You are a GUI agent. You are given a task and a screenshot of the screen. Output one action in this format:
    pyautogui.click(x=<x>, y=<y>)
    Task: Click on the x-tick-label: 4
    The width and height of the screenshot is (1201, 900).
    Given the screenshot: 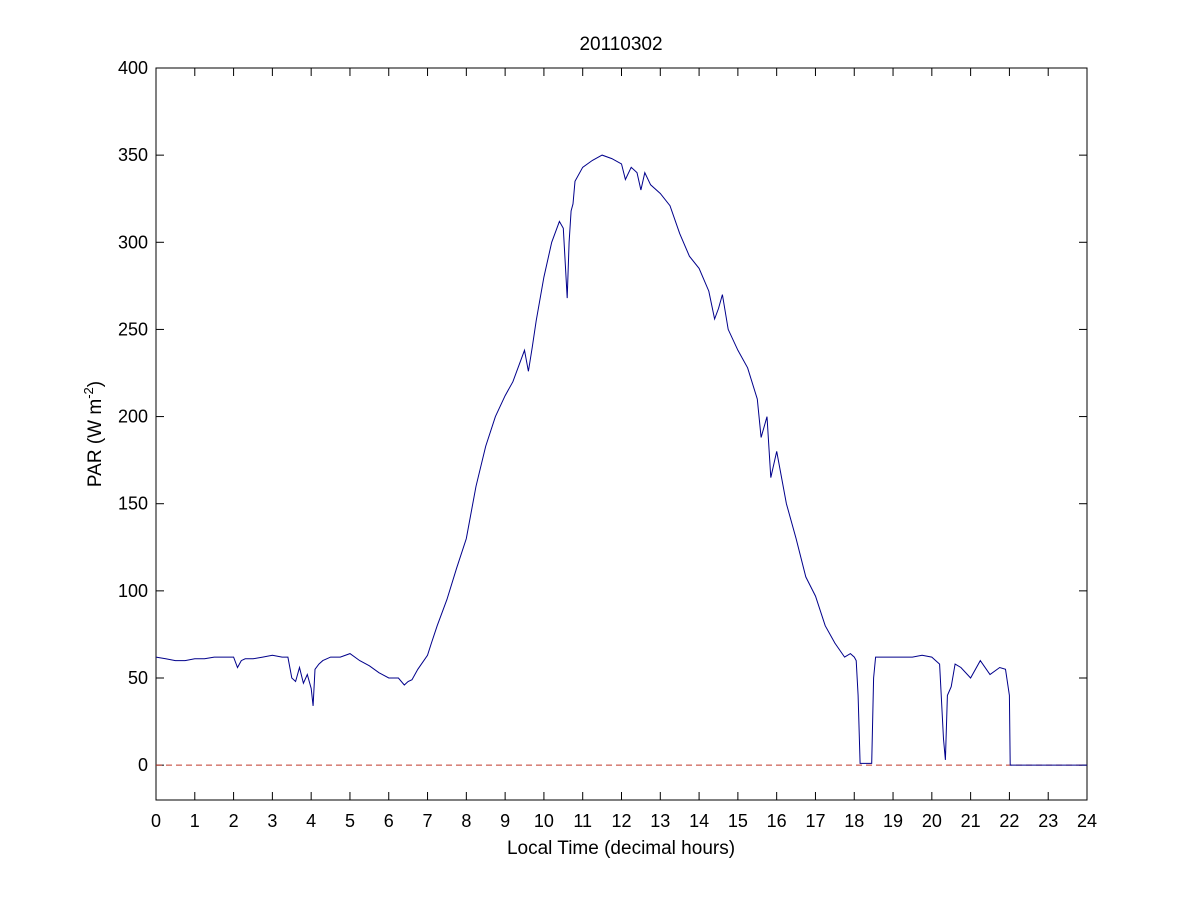 What is the action you would take?
    pyautogui.click(x=311, y=821)
    